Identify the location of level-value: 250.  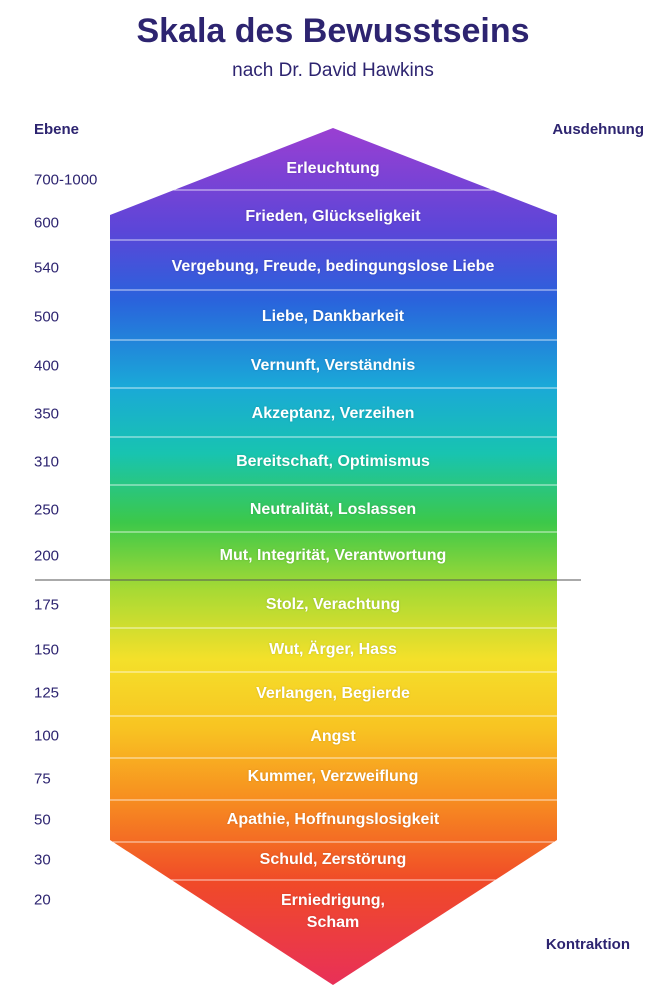
(47, 510).